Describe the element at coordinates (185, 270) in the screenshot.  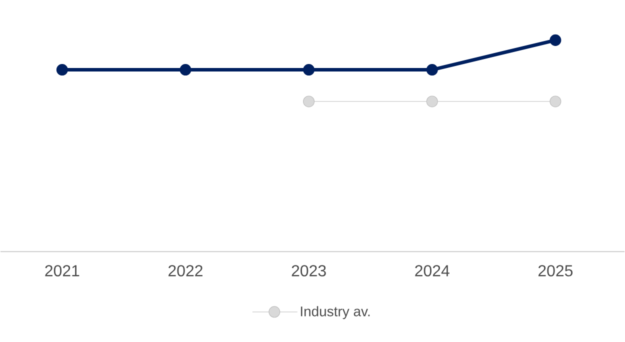
I see `x-tick-label: 2022` at that location.